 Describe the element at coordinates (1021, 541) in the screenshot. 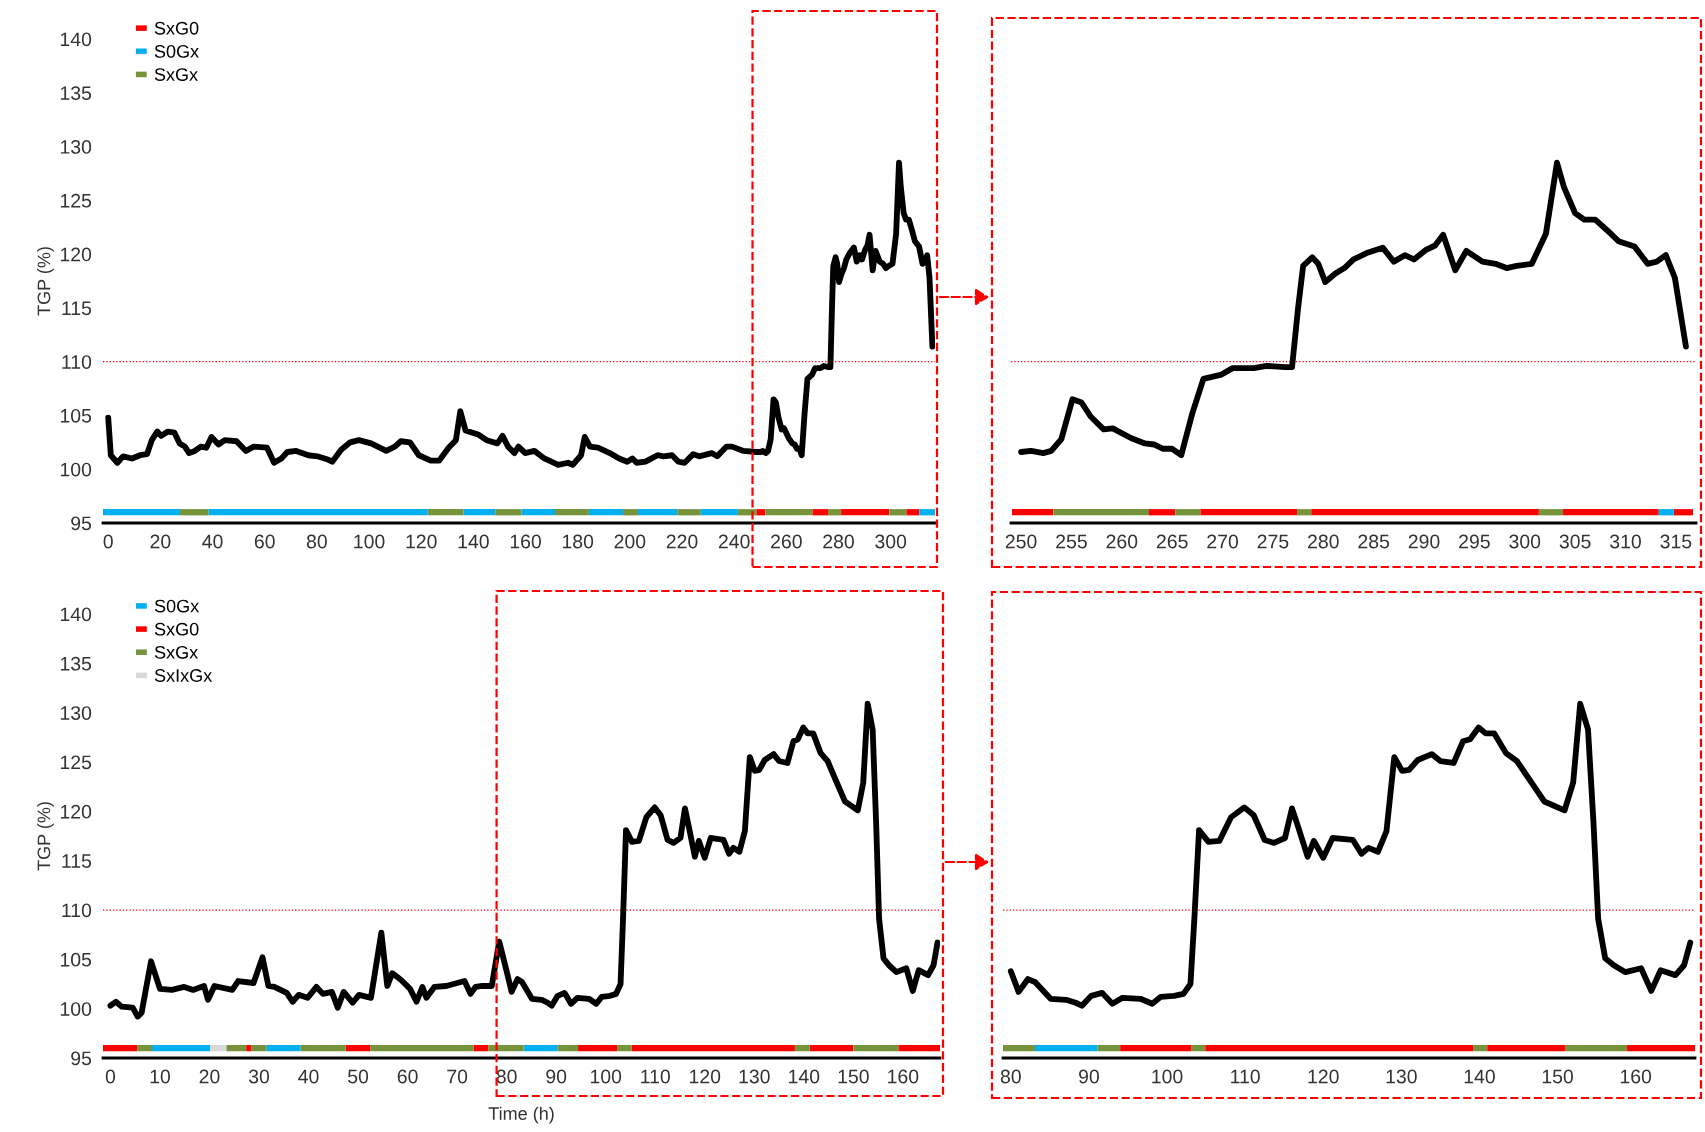

I see `x-tick-label: 250` at that location.